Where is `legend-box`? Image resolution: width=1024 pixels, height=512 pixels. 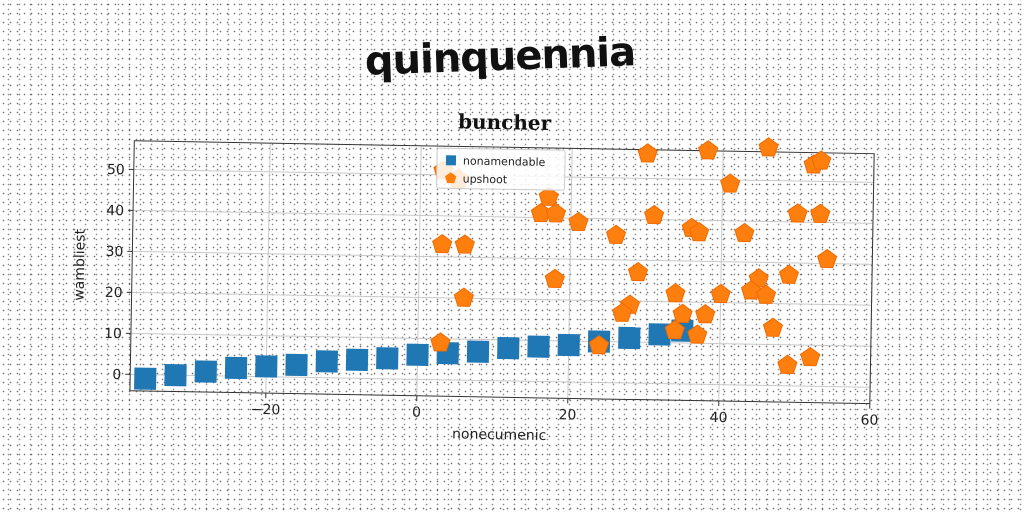
legend-box is located at coordinates (501, 169).